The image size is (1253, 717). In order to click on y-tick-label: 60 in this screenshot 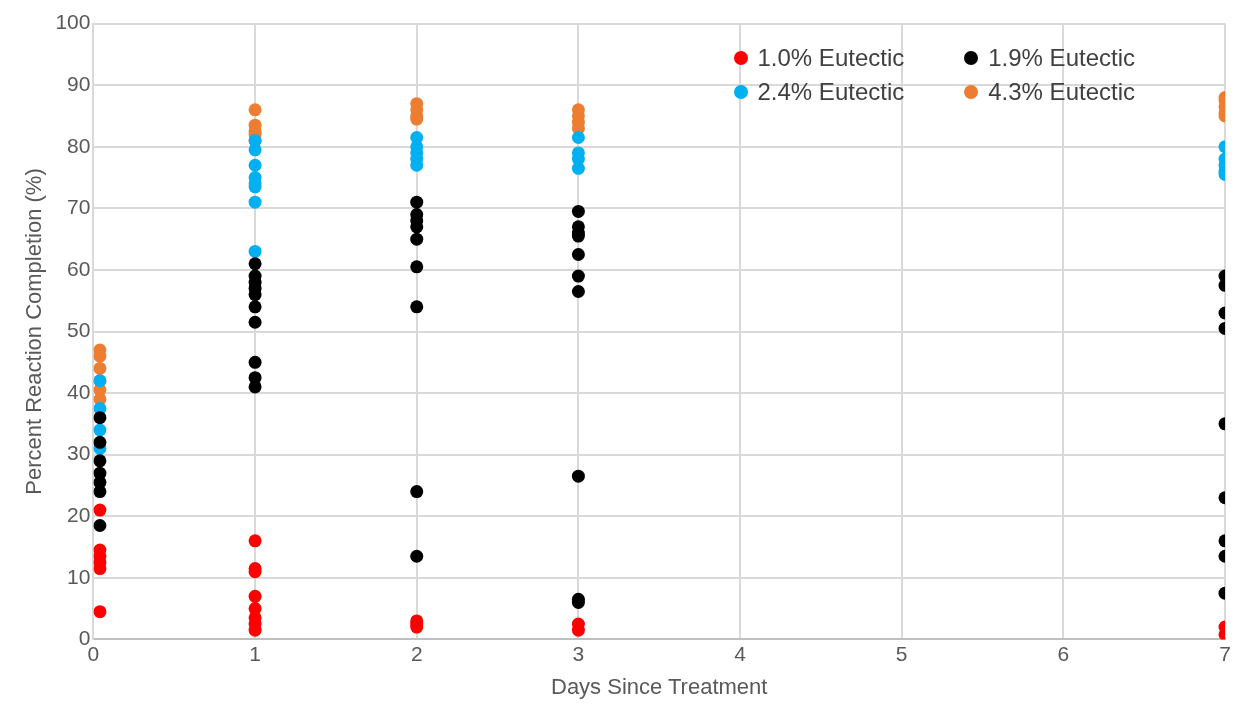, I will do `click(79, 268)`.